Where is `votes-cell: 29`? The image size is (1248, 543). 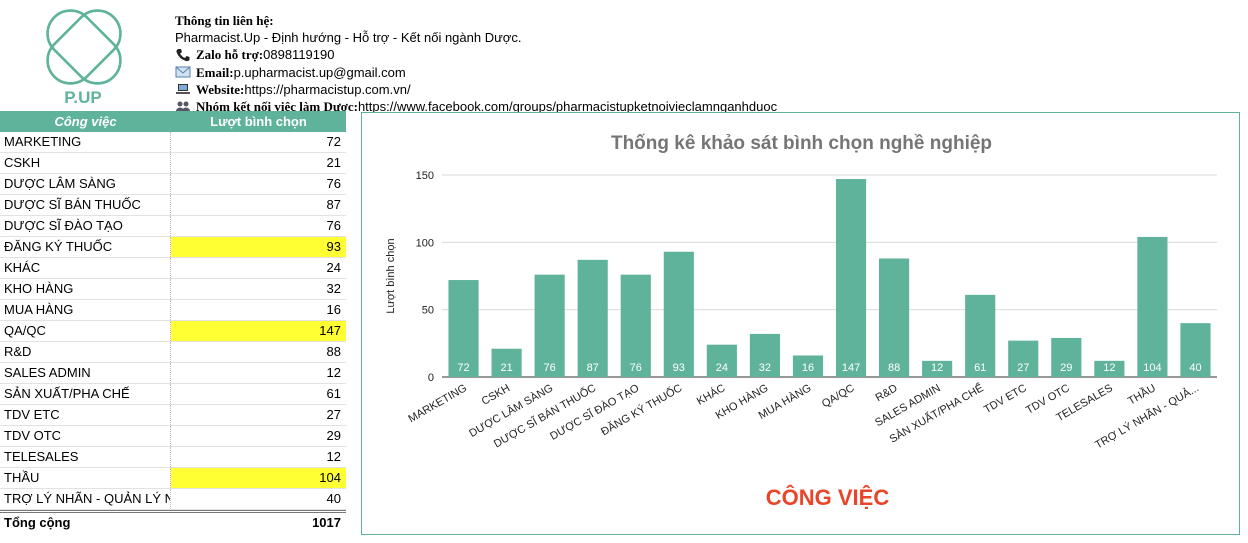 votes-cell: 29 is located at coordinates (333, 435).